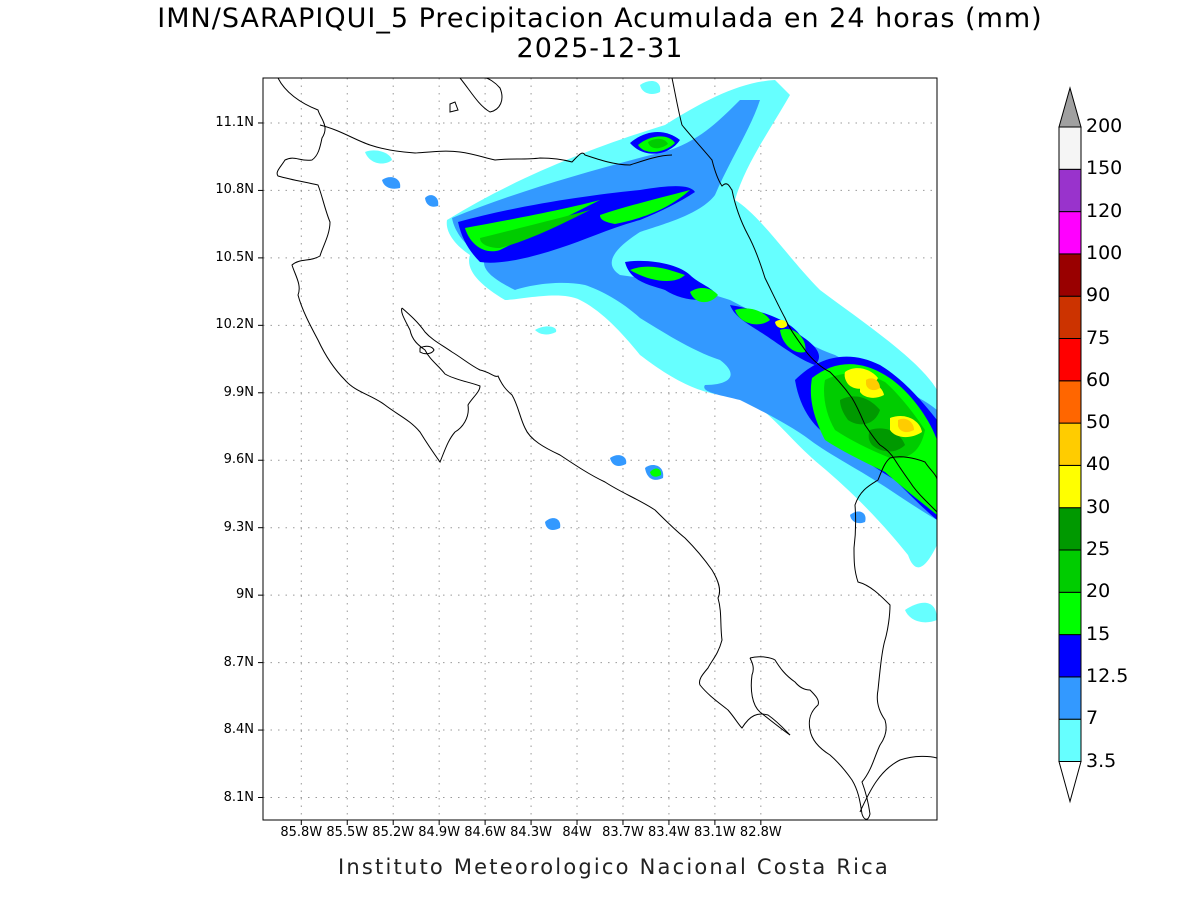 This screenshot has height=900, width=1200. What do you see at coordinates (427, 350) in the screenshot?
I see `island-chira` at bounding box center [427, 350].